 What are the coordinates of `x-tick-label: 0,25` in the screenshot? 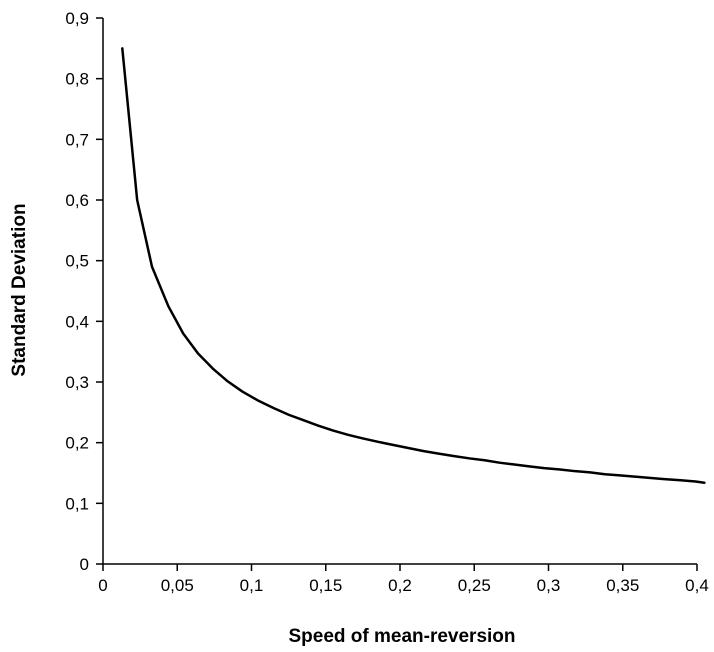 It's located at (474, 585).